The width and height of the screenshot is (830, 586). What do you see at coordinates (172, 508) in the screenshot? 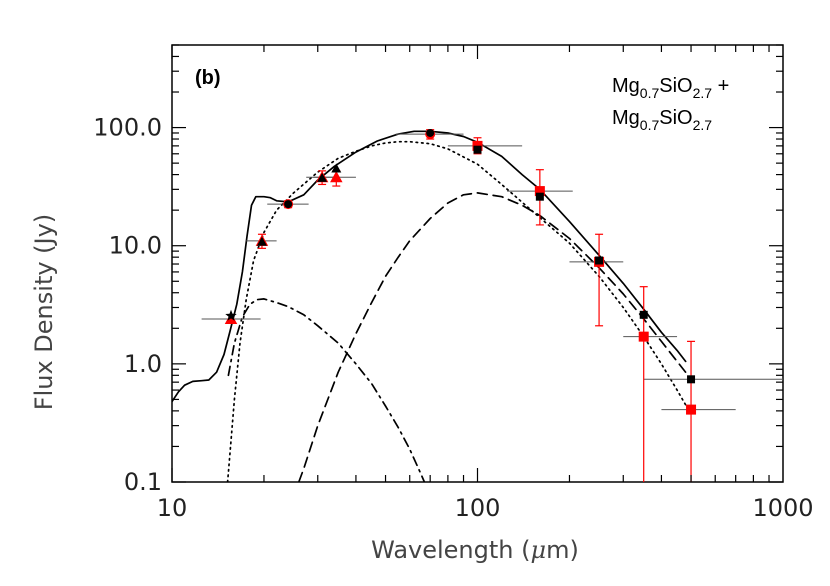
I see `x-tick-label: 10` at bounding box center [172, 508].